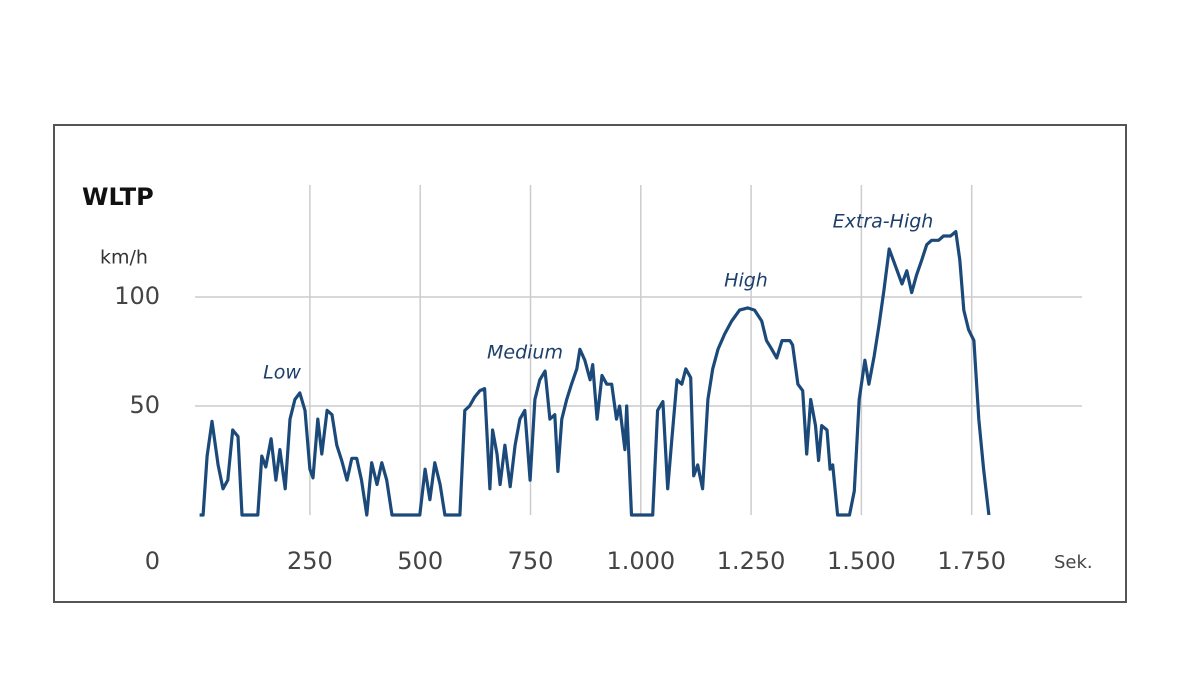  What do you see at coordinates (861, 561) in the screenshot?
I see `x-tick-label: 1.500` at bounding box center [861, 561].